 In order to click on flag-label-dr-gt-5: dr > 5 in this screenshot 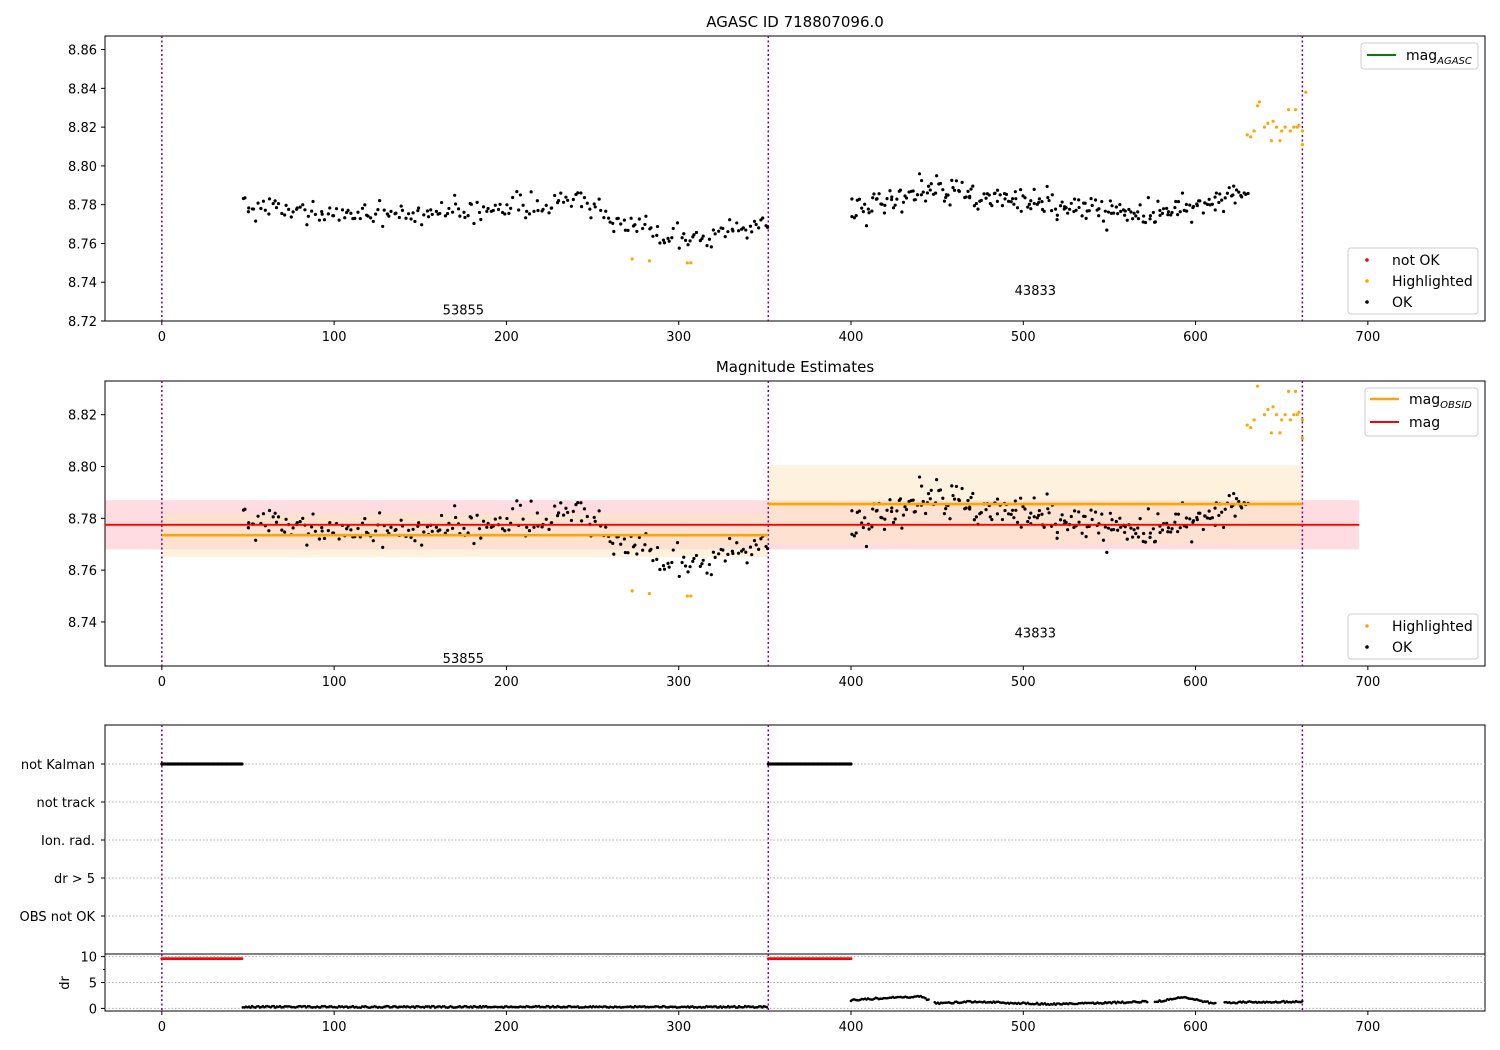, I will do `click(74, 879)`.